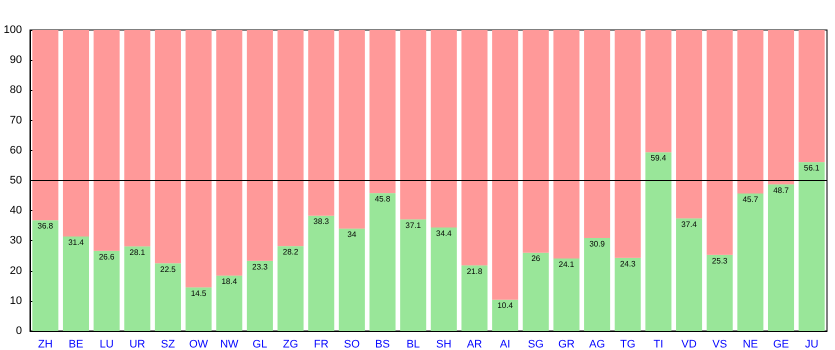 This screenshot has height=350, width=835. What do you see at coordinates (168, 269) in the screenshot?
I see `data-label: 22.5` at bounding box center [168, 269].